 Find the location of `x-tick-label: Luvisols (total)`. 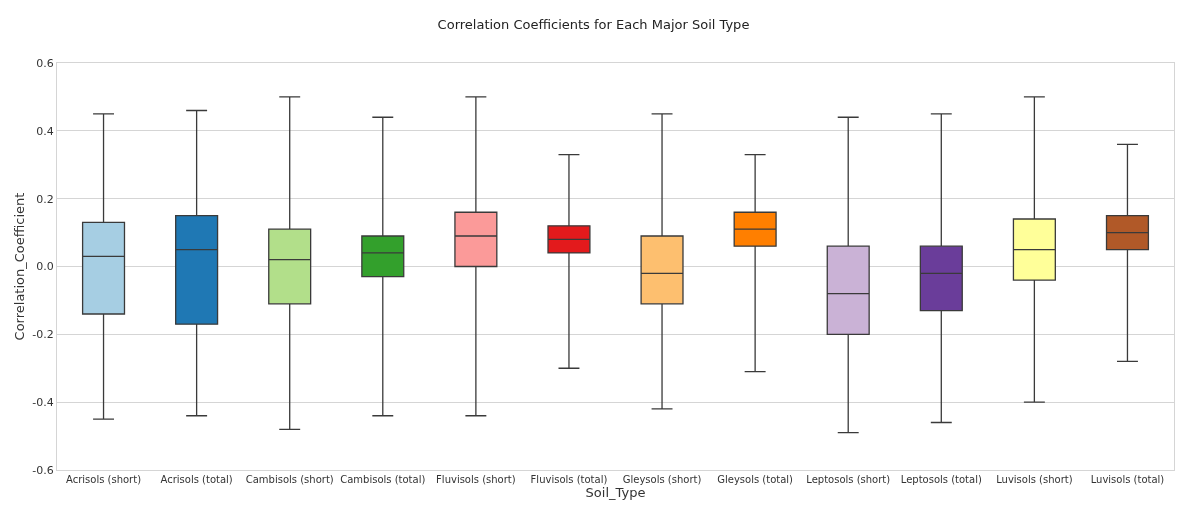

x-tick-label: Luvisols (total) is located at coordinates (1127, 479).